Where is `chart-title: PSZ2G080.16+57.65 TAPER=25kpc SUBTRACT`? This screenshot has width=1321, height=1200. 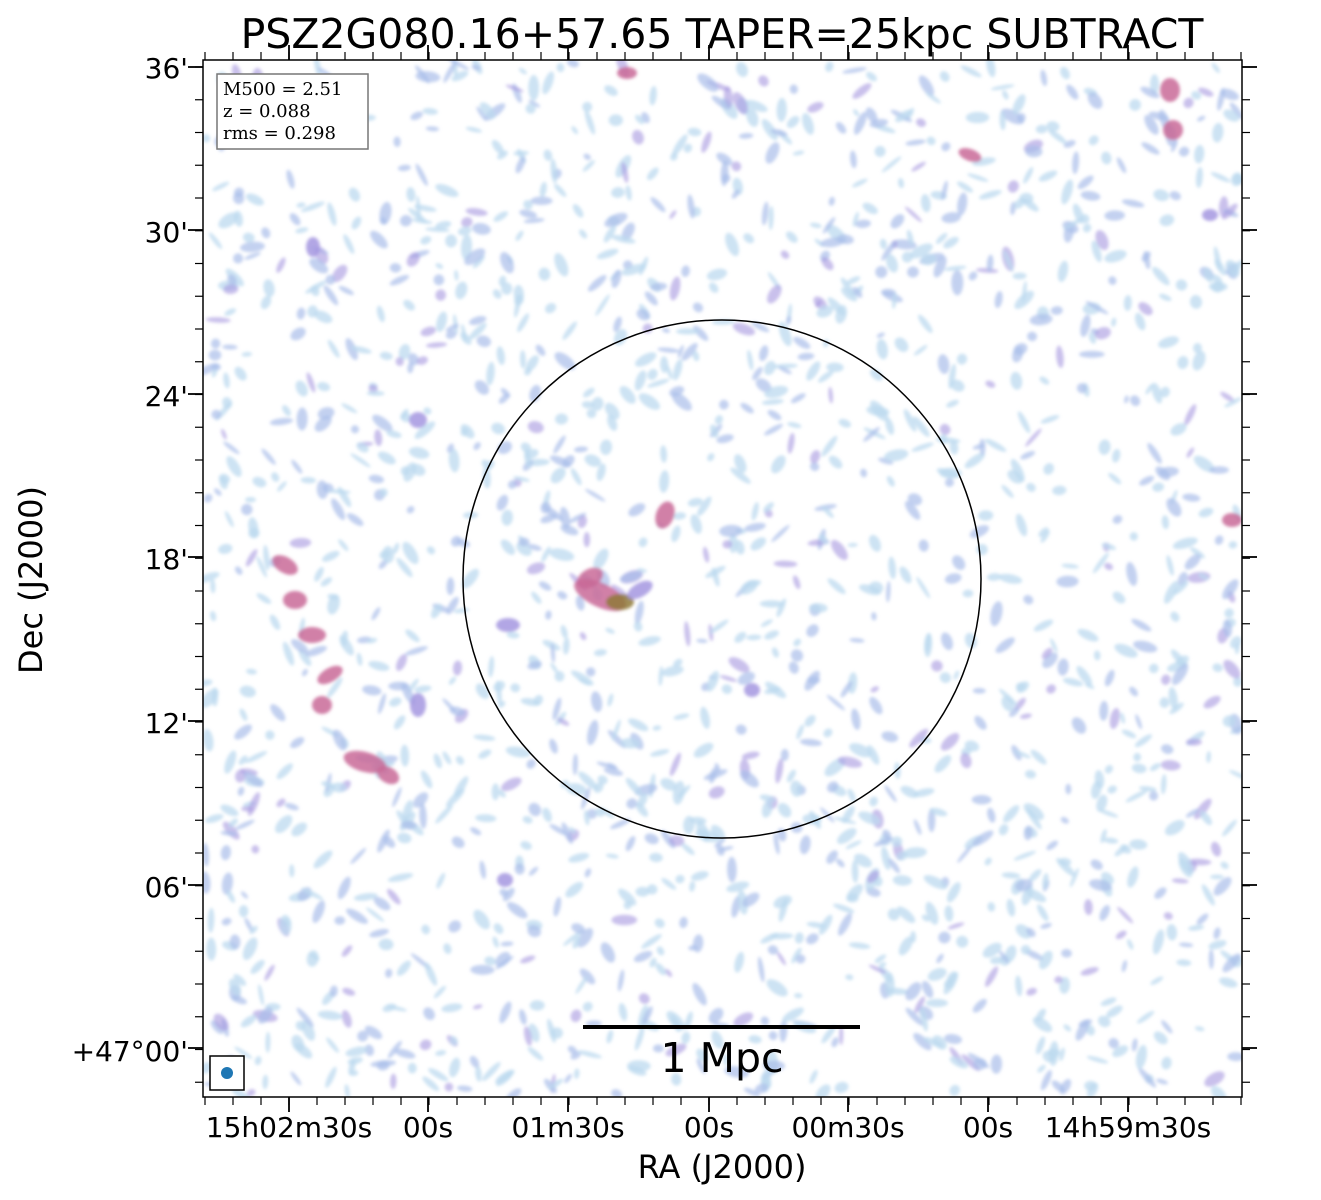
chart-title: PSZ2G080.16+57.65 TAPER=25kpc SUBTRACT is located at coordinates (723, 34).